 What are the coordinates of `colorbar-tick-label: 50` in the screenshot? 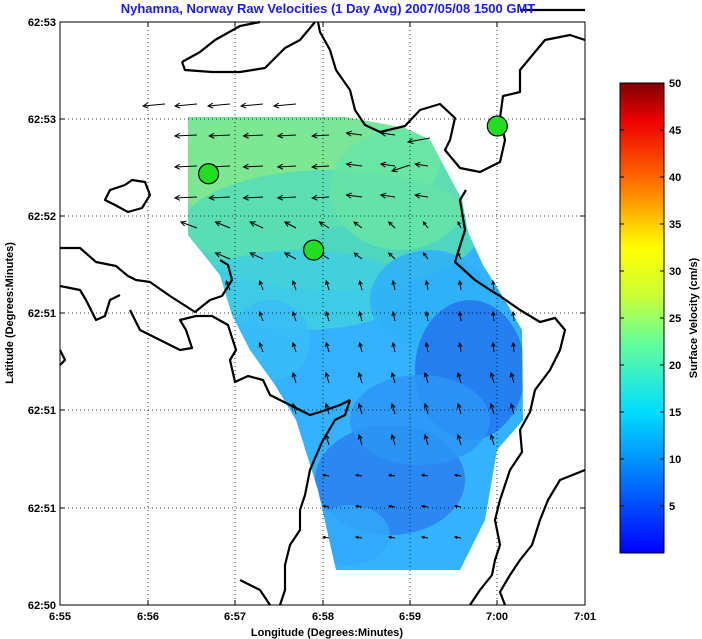 It's located at (675, 84).